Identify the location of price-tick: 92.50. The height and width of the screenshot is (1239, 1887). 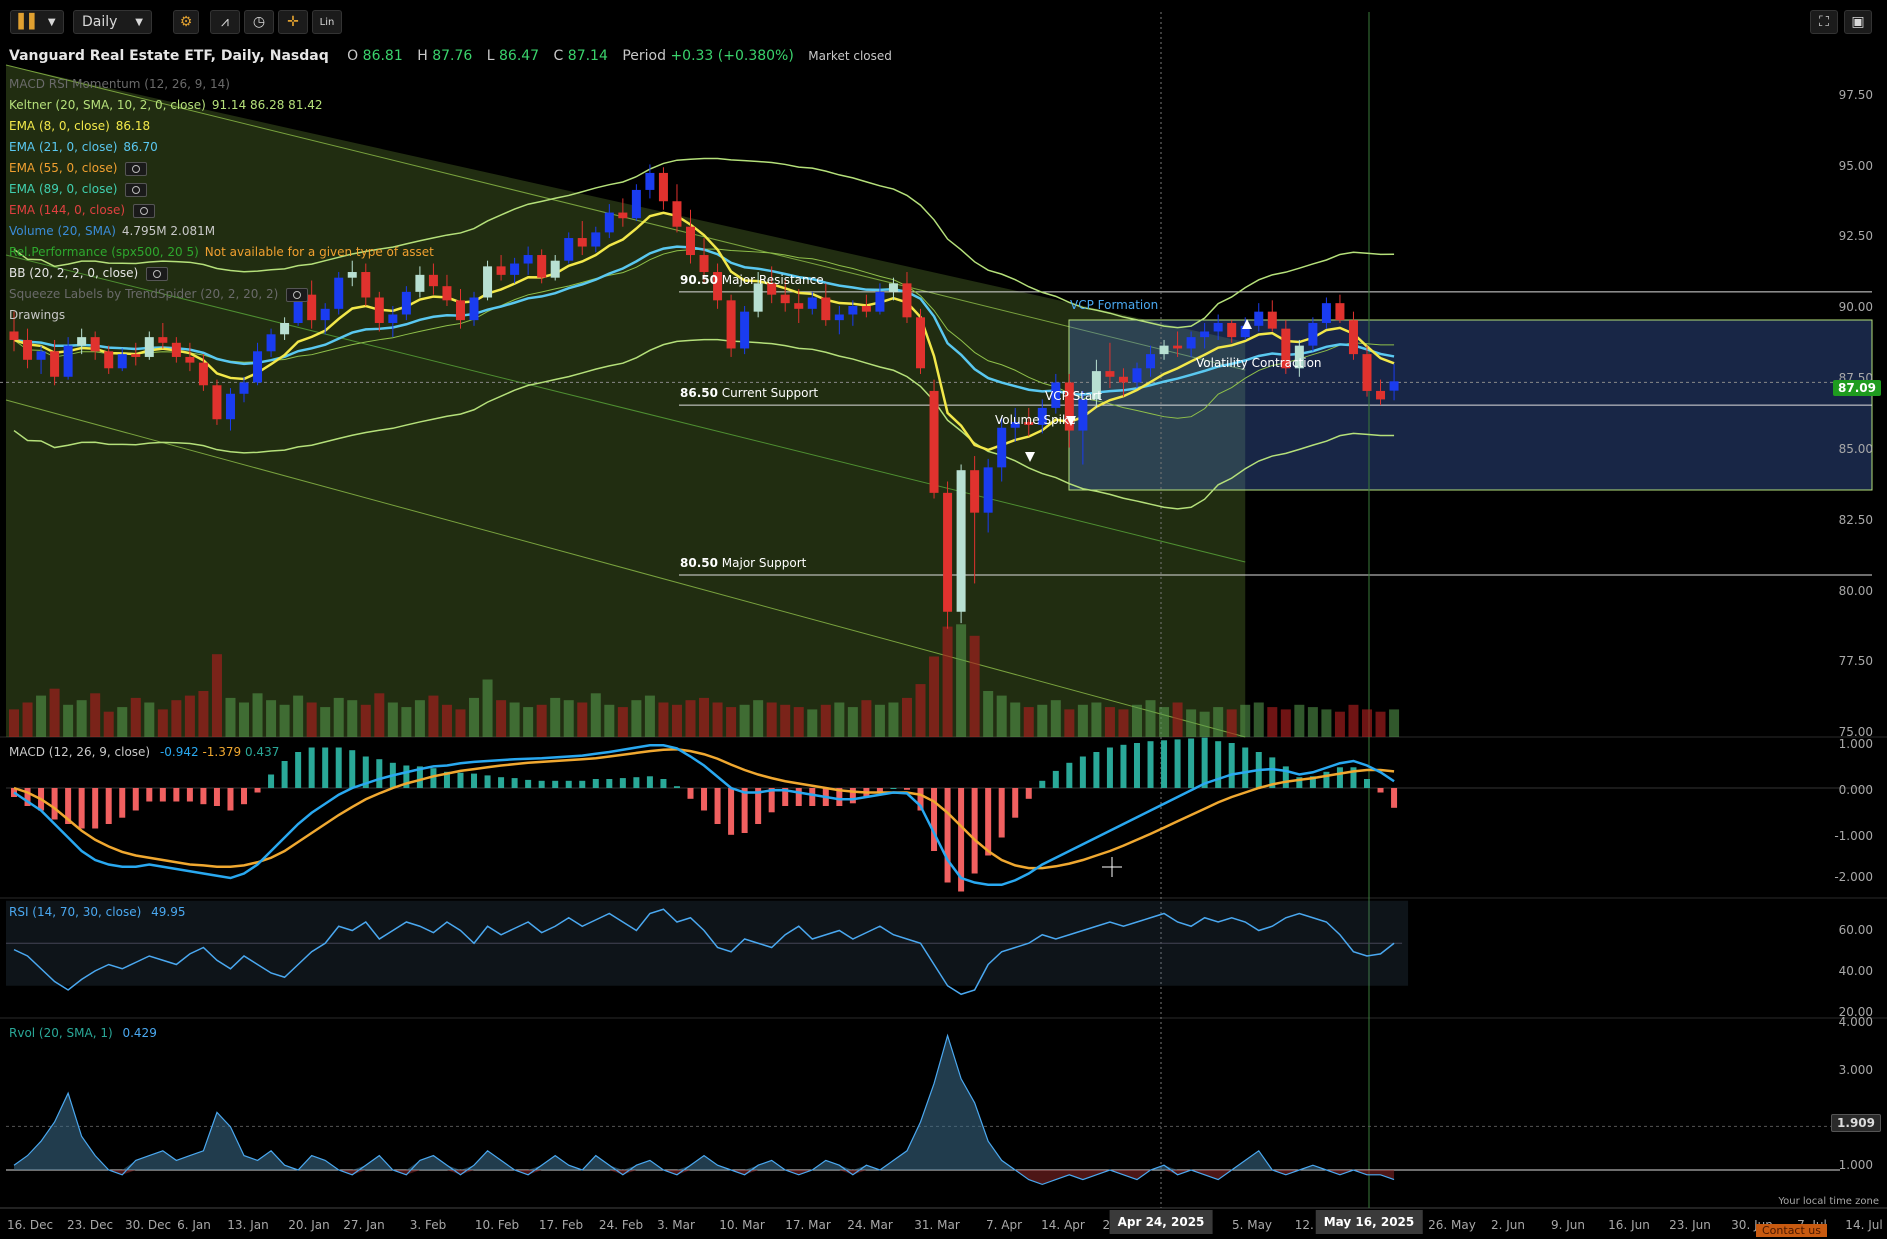
(1855, 236).